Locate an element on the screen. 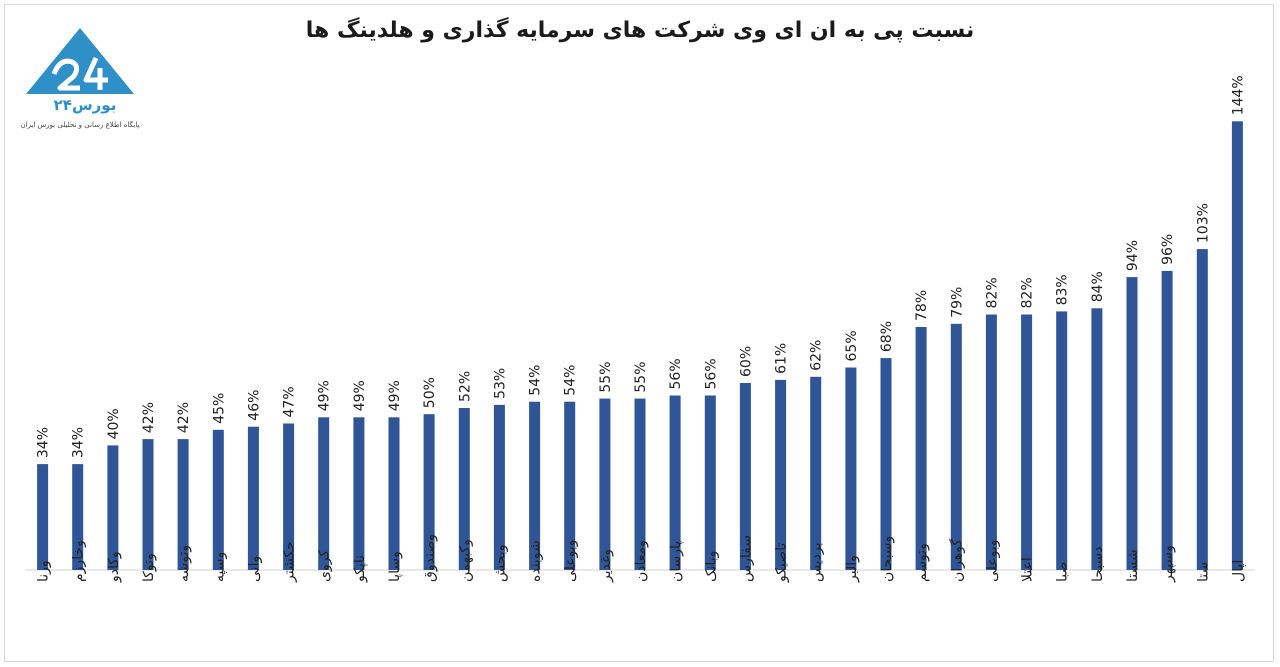  data-label: 103% is located at coordinates (1203, 223).